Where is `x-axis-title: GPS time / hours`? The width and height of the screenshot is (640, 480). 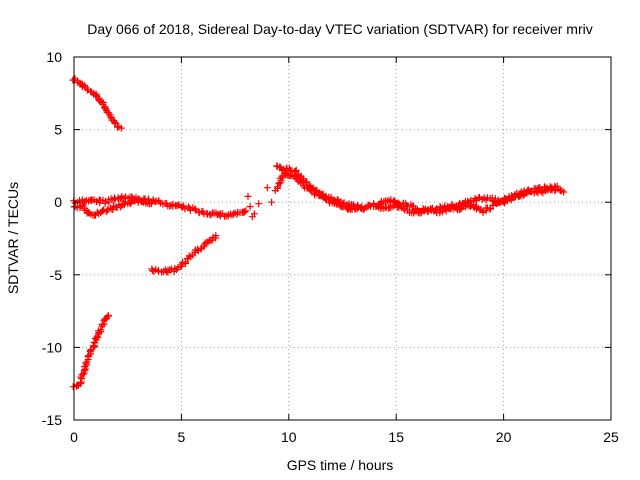
x-axis-title: GPS time / hours is located at coordinates (340, 465).